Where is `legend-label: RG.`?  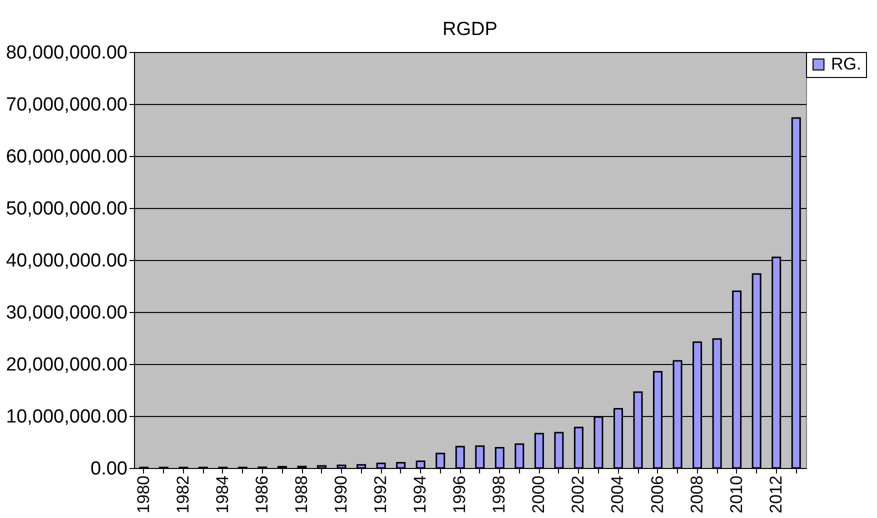 legend-label: RG. is located at coordinates (846, 64).